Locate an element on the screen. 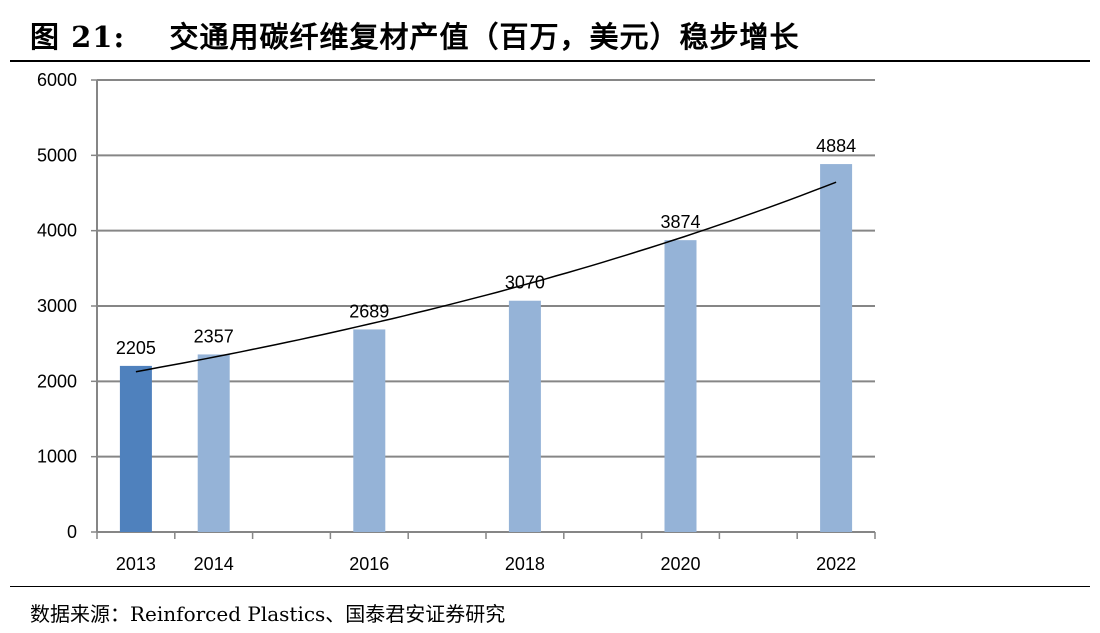 This screenshot has width=1100, height=633. source-note: 数据来源：Reinforced Plastics、国泰君安证券研究 is located at coordinates (268, 614).